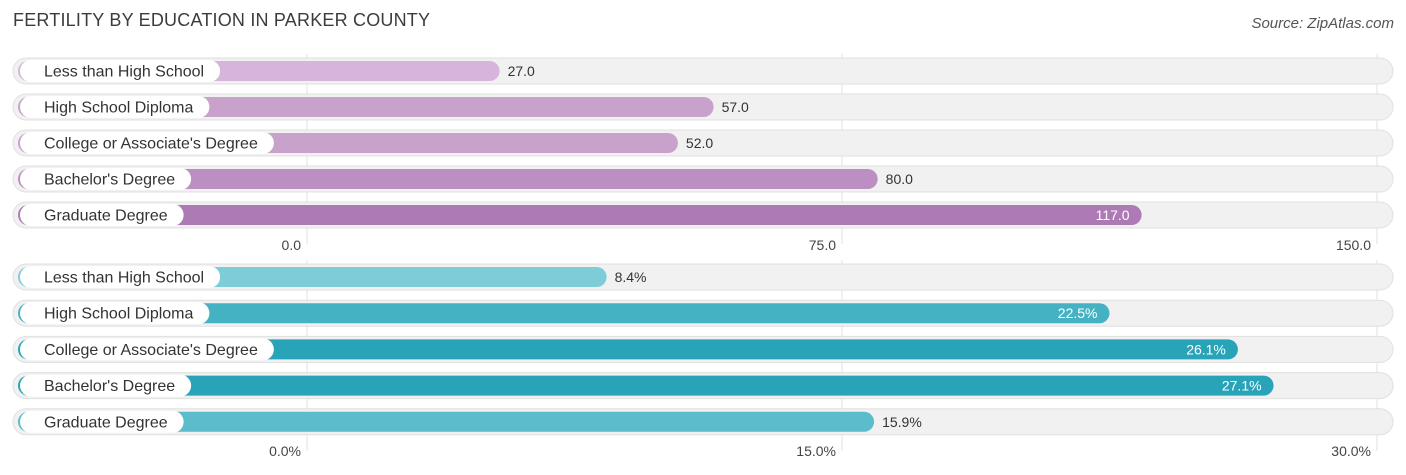 The image size is (1406, 475). I want to click on x-tick-label: 15.0%, so click(816, 451).